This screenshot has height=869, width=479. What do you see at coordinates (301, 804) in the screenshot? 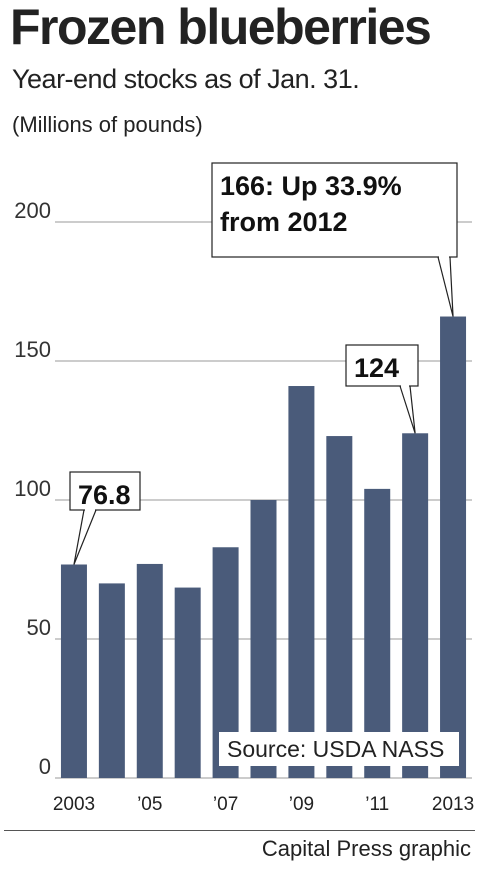
I see `x-tick-label: ’09` at bounding box center [301, 804].